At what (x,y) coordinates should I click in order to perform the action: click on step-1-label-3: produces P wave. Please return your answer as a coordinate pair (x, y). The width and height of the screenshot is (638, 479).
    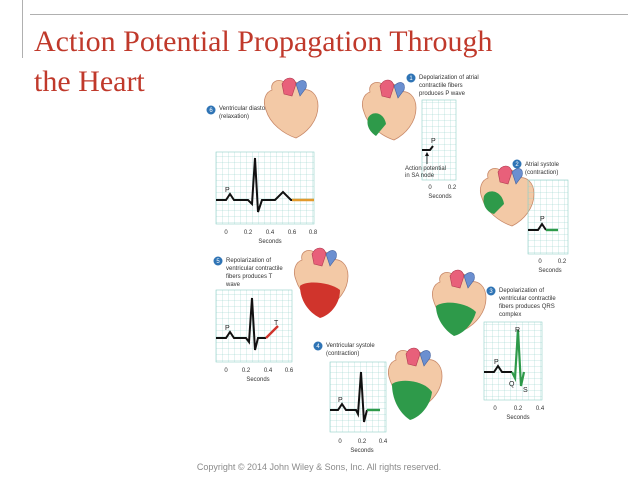
    Looking at the image, I should click on (442, 94).